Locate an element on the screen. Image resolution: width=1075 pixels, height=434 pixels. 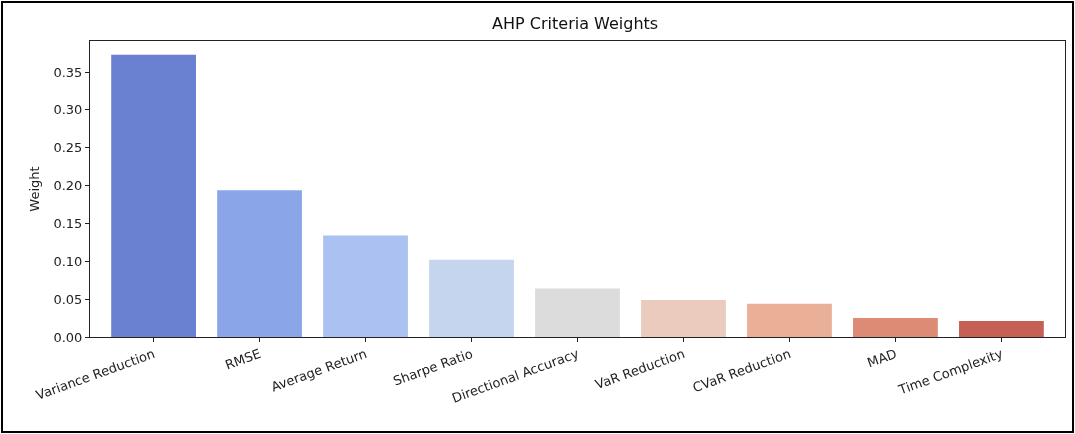
y-tick-label: 0.35 is located at coordinates (68, 72).